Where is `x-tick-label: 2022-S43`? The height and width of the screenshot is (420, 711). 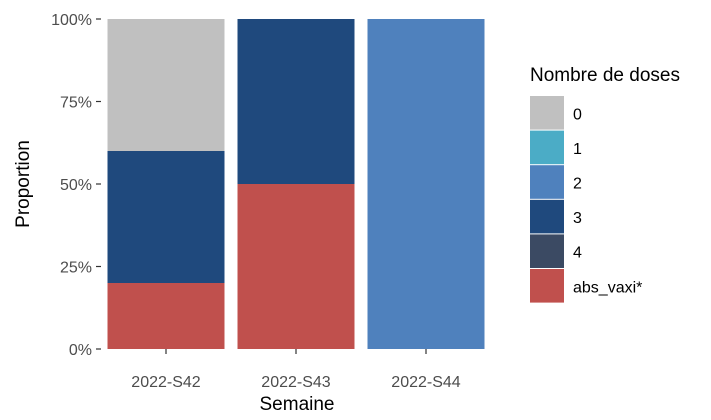
x-tick-label: 2022-S43 is located at coordinates (295, 382).